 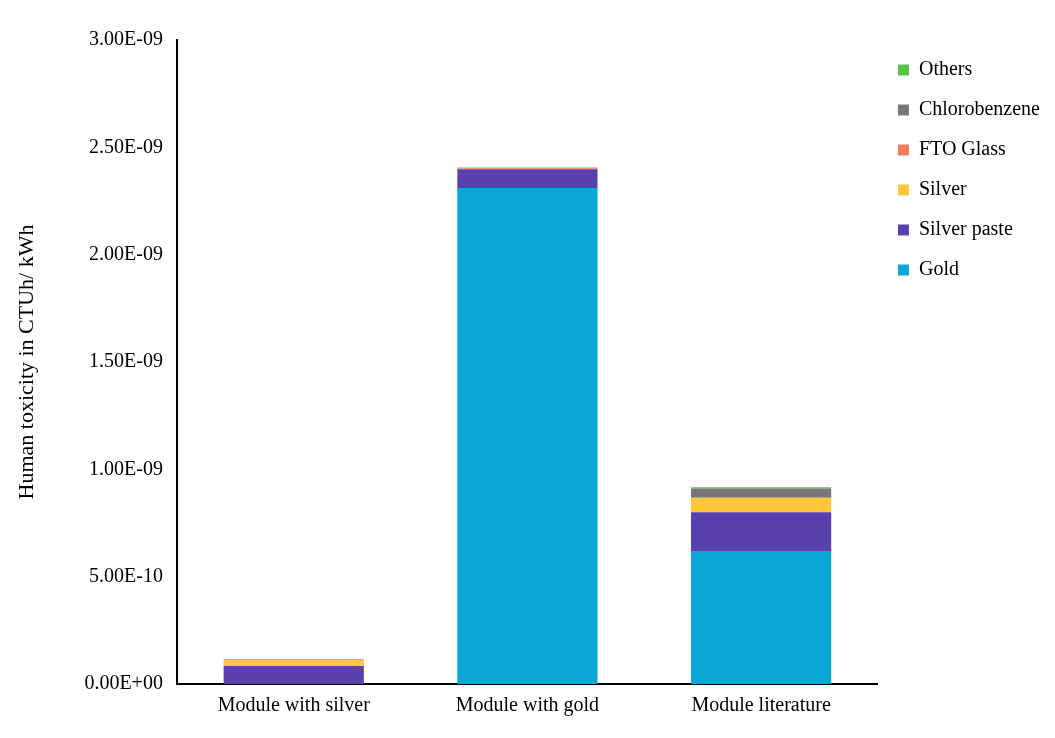 What do you see at coordinates (943, 188) in the screenshot?
I see `legend-label: Silver` at bounding box center [943, 188].